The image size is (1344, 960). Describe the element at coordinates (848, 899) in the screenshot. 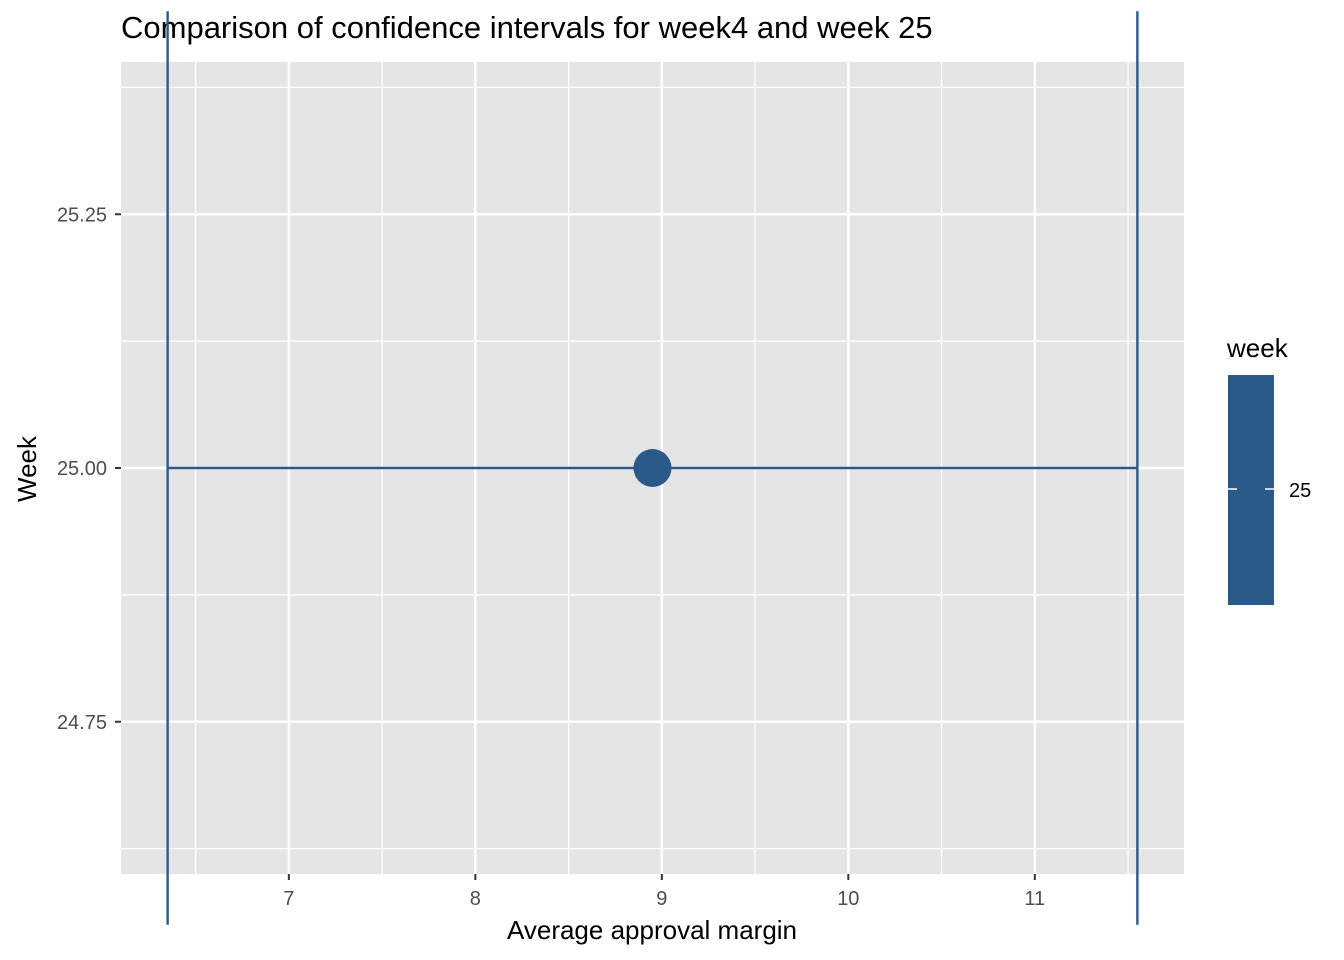

I see `x-tick-label: 10` at that location.